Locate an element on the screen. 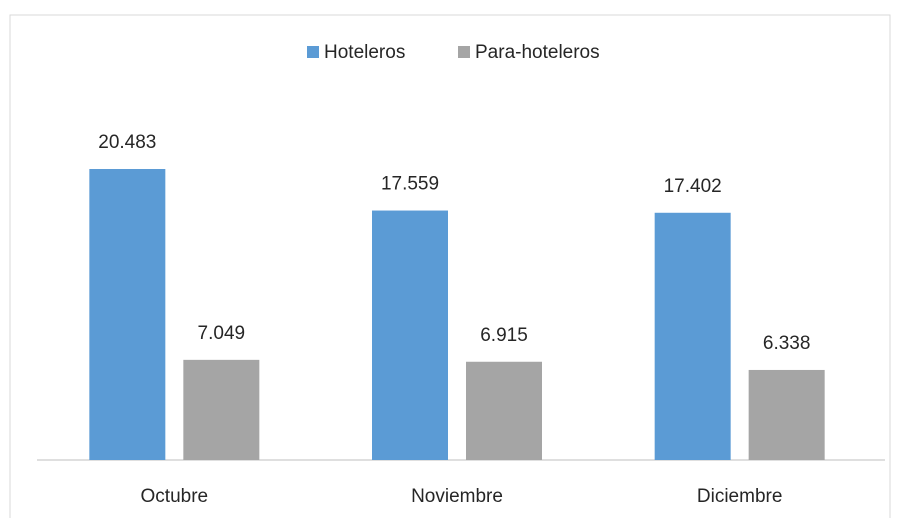  data-label: 17.402 is located at coordinates (693, 186).